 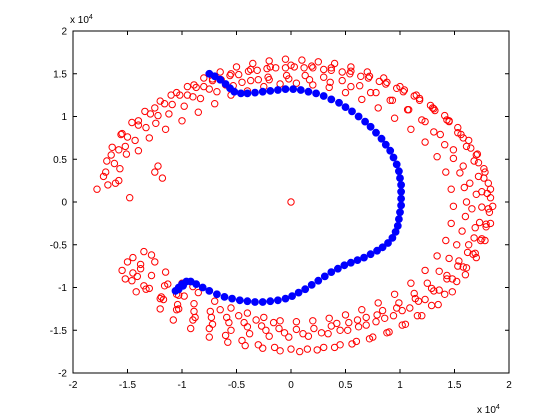 What do you see at coordinates (488, 410) in the screenshot?
I see `x-axis-multiplier: x 104` at bounding box center [488, 410].